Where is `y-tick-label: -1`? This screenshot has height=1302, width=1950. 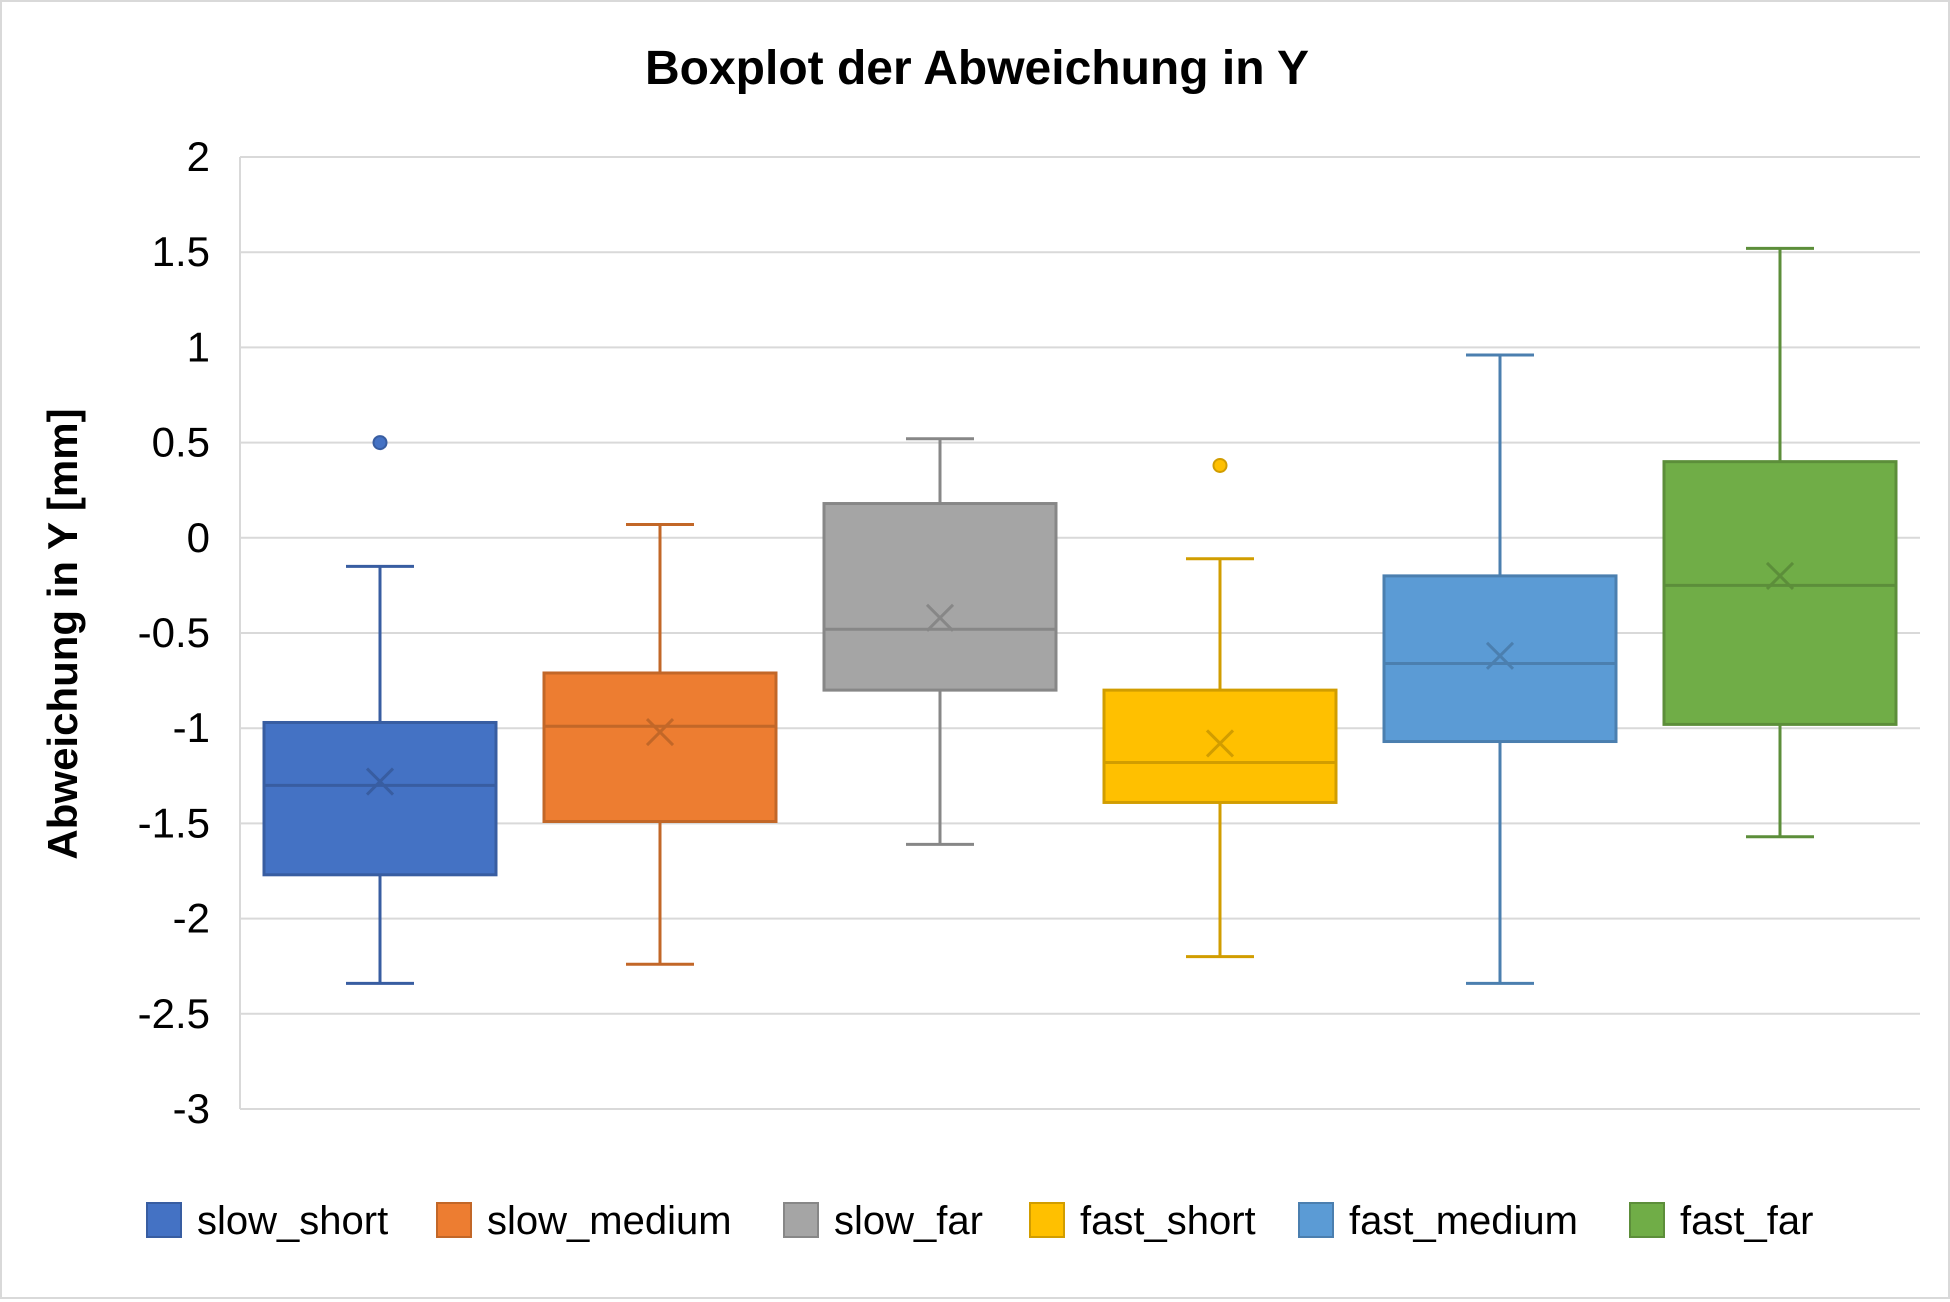
y-tick-label: -1 is located at coordinates (191, 727).